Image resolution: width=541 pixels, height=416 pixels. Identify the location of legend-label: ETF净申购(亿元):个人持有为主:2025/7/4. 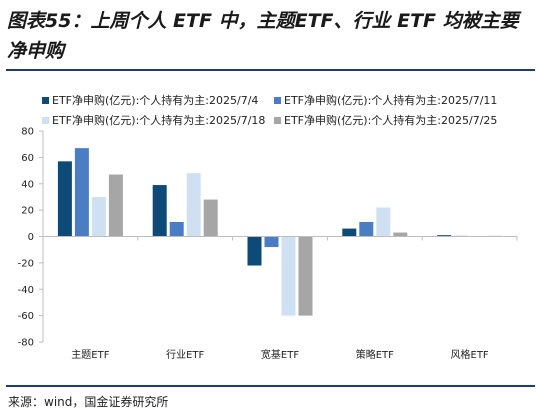
(155, 100).